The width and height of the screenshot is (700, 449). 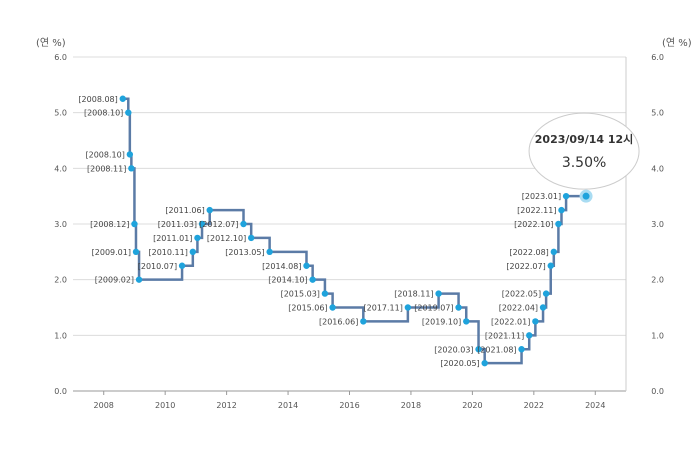 I want to click on data-label: [2009.01], so click(x=111, y=252).